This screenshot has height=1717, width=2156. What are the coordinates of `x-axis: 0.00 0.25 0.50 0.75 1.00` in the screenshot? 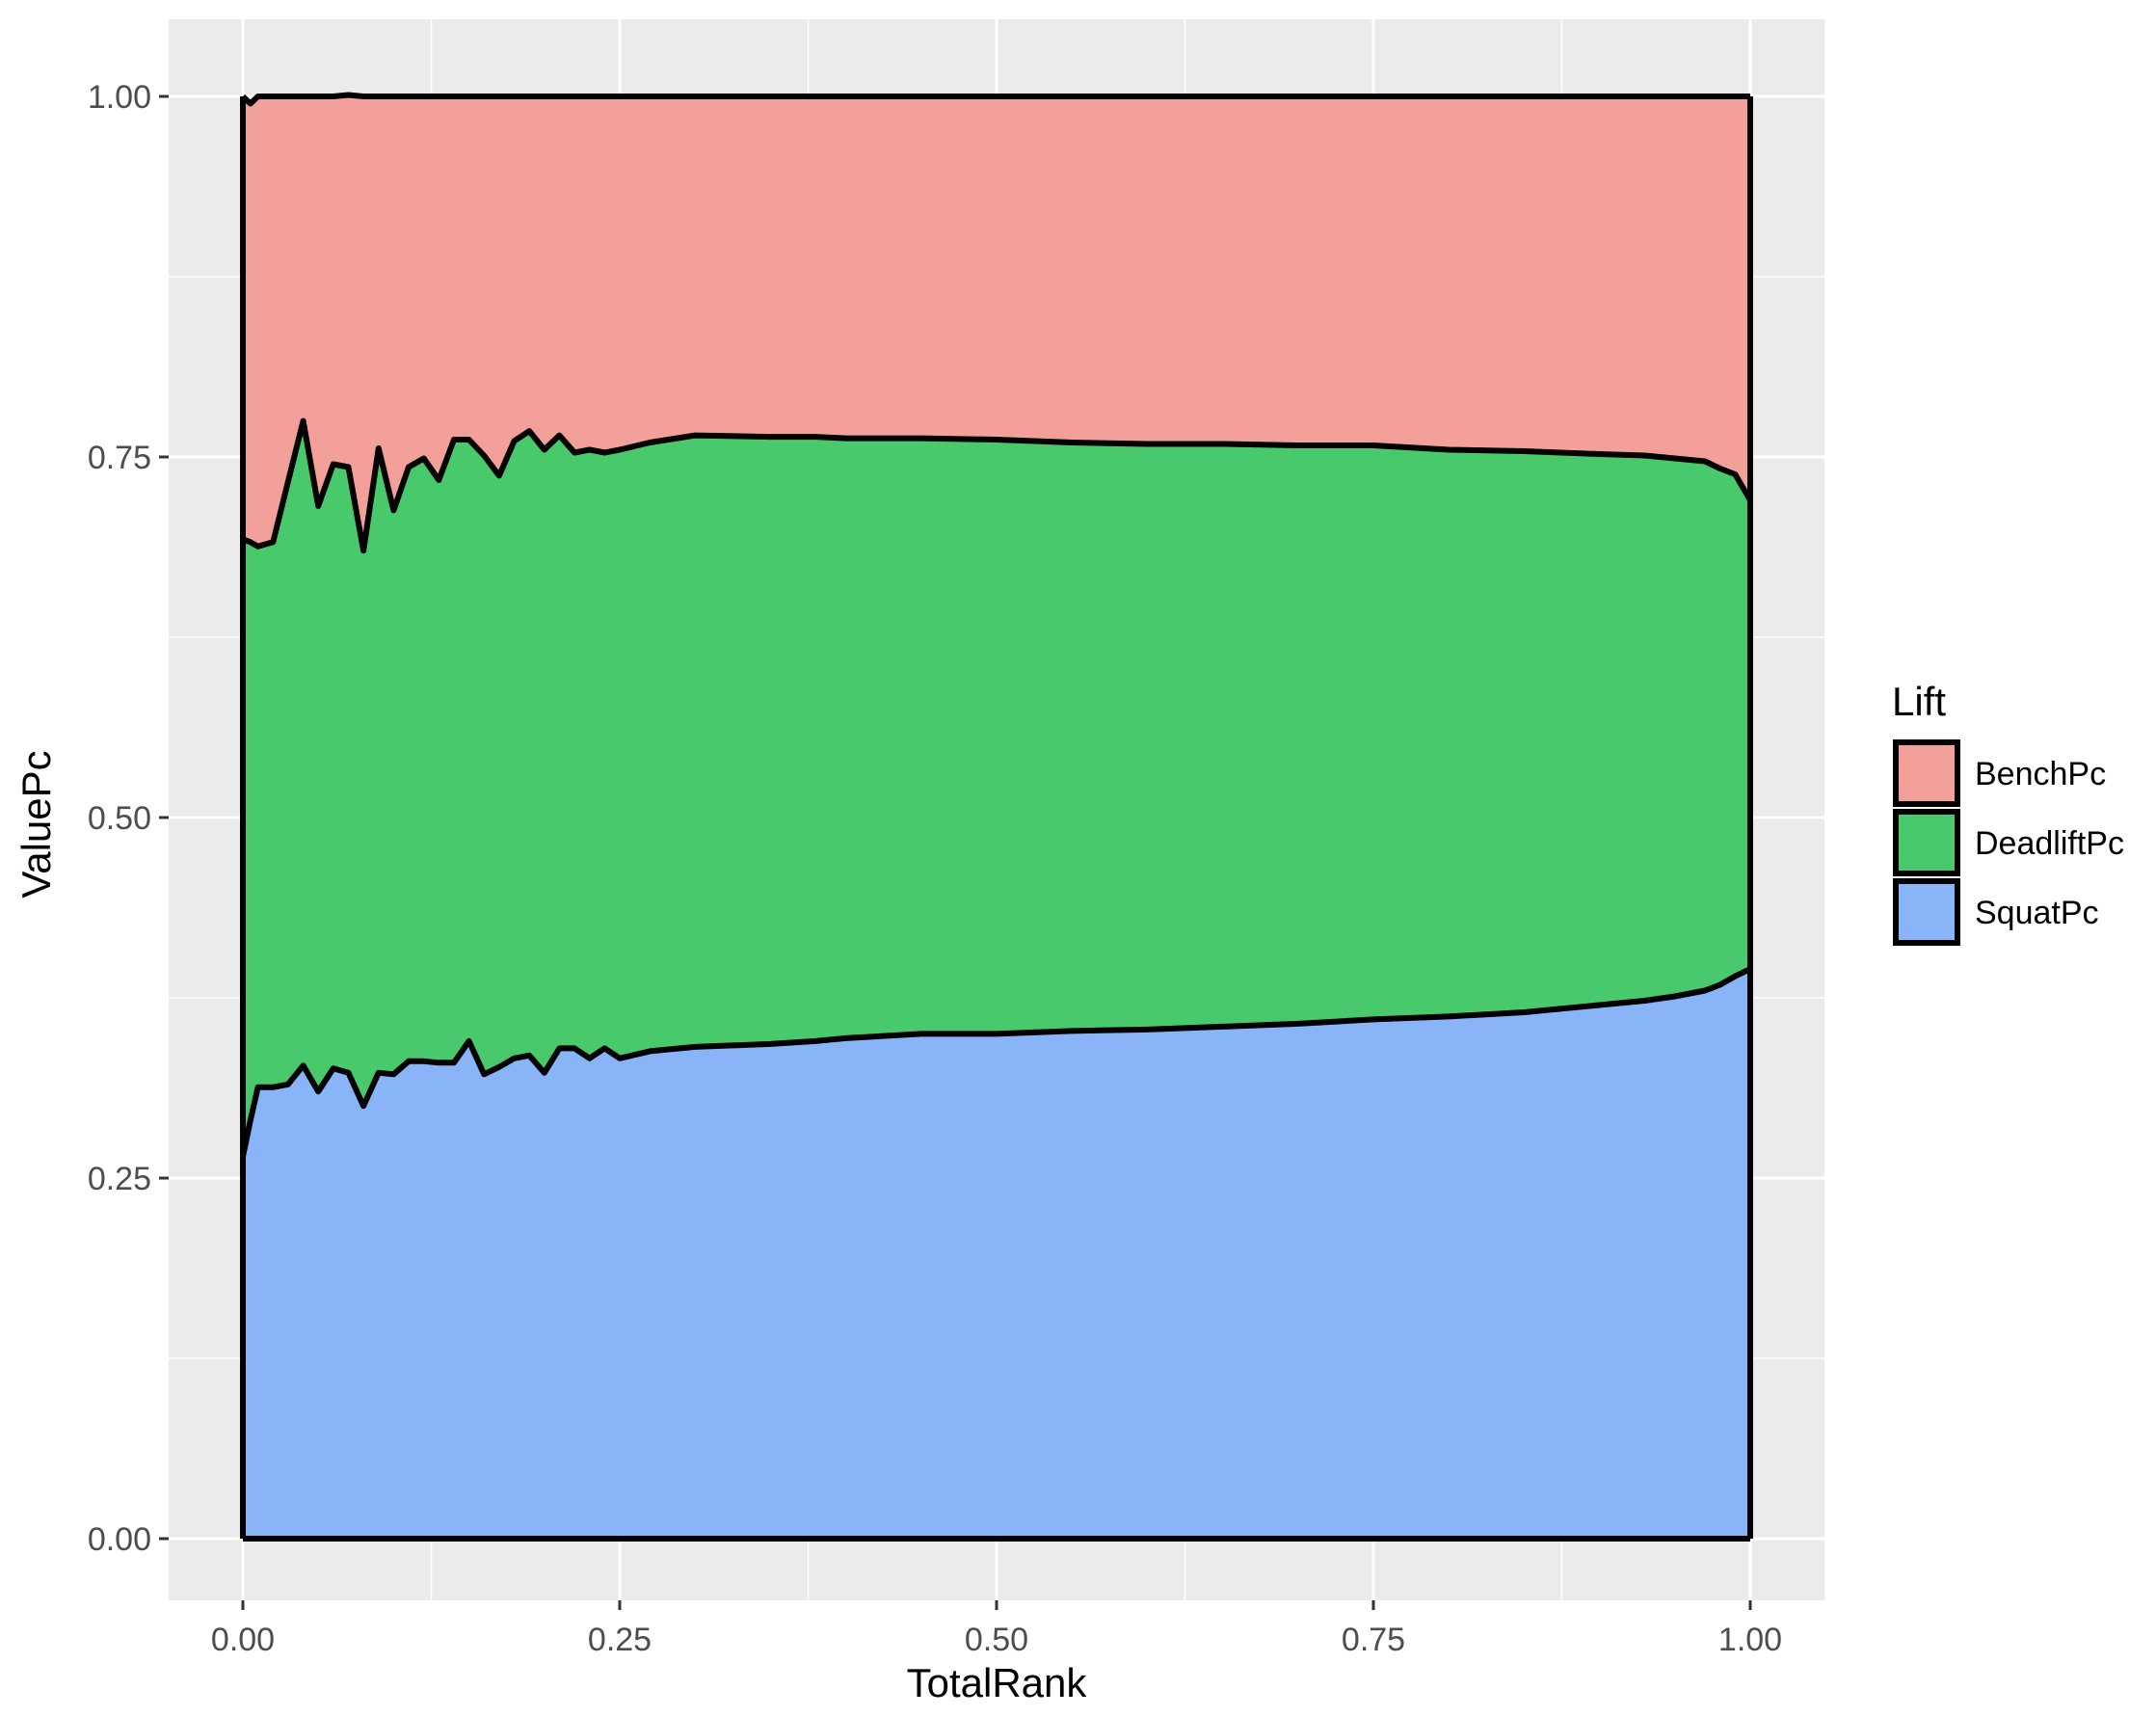 It's located at (997, 1629).